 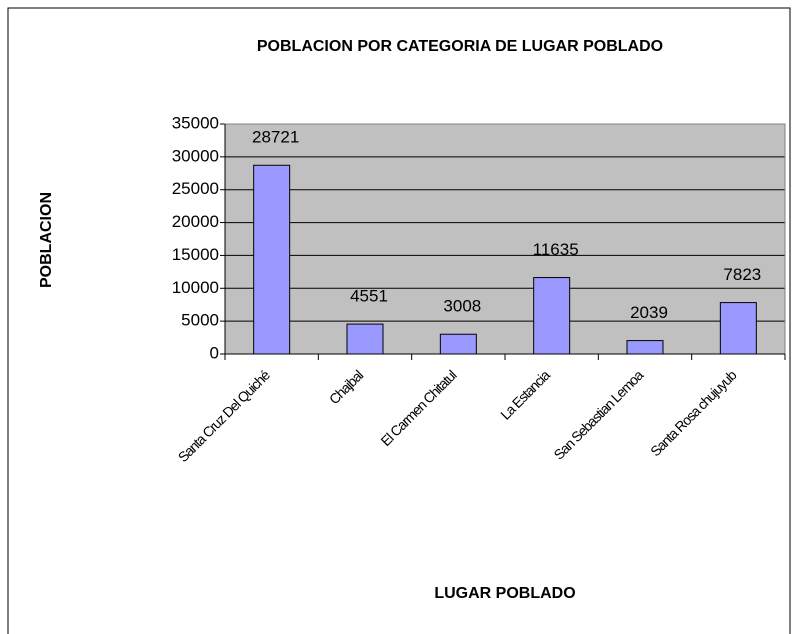 I want to click on y-tick-label: 25000, so click(x=195, y=188).